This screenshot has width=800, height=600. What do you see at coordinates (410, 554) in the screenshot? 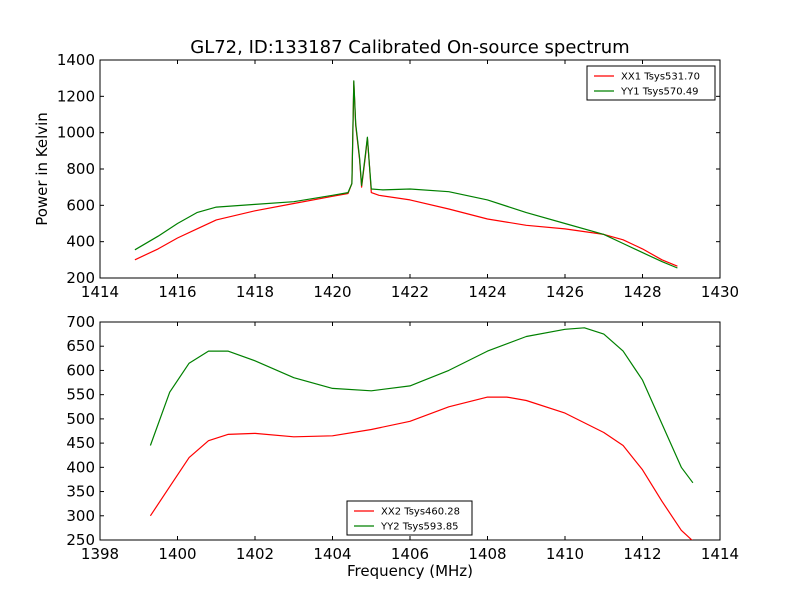
I see `x-tick-label: 1406` at bounding box center [410, 554].